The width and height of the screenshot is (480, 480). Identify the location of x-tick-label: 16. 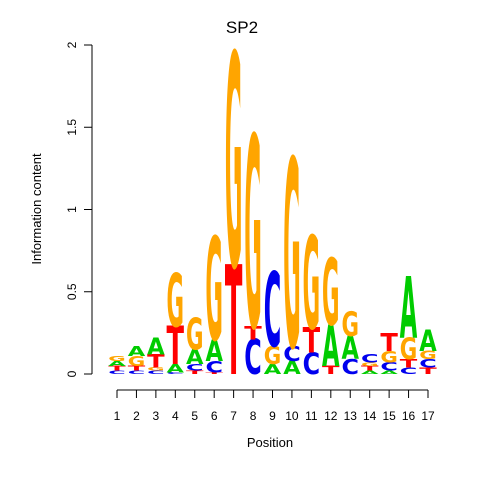
(409, 416).